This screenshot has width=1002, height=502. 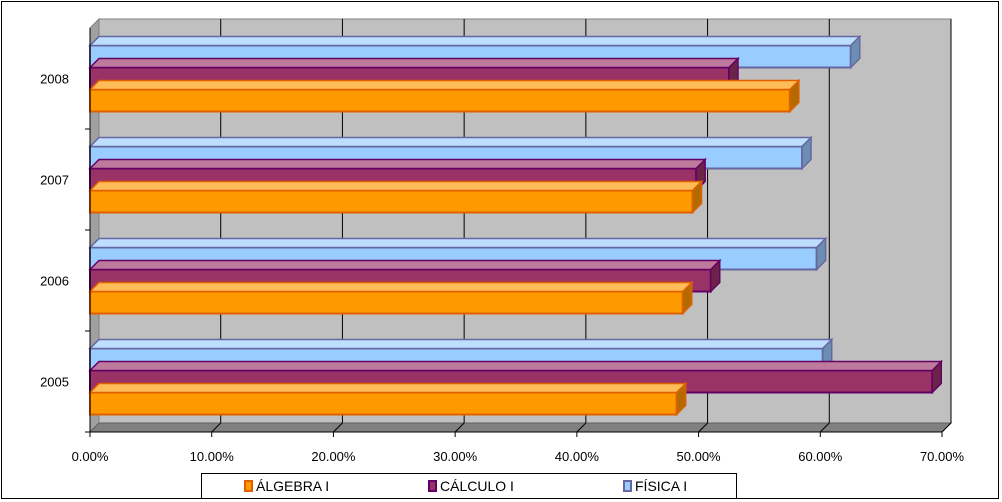 I want to click on y-tick-label: 2006, so click(x=54, y=281).